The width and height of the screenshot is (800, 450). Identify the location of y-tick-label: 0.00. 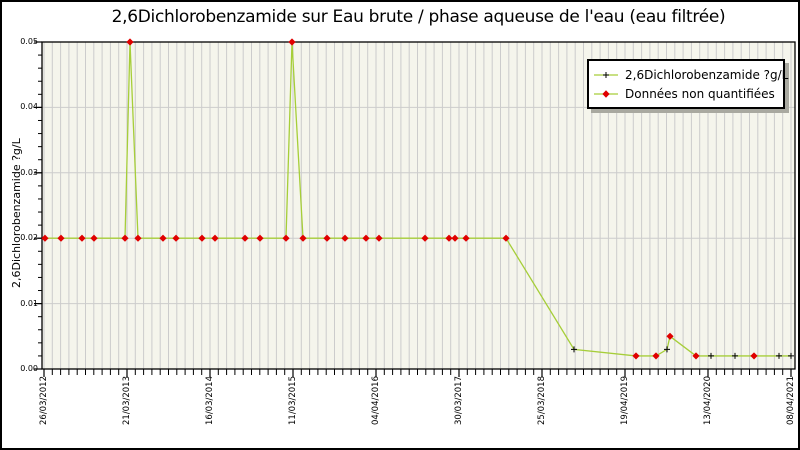
(29, 368).